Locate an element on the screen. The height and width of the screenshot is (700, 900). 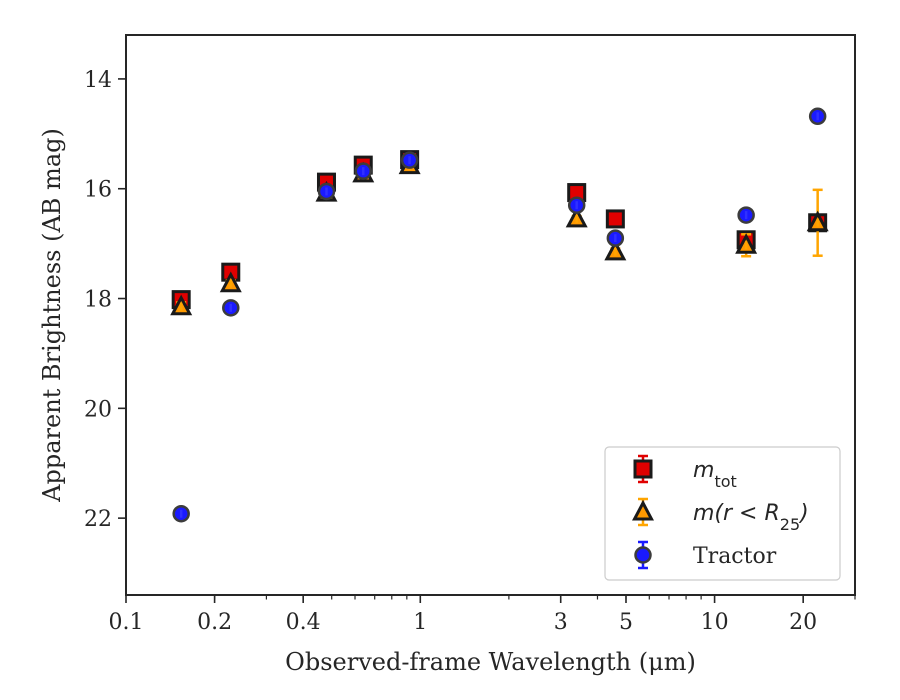
x-tick-label: 0.4 is located at coordinates (303, 622).